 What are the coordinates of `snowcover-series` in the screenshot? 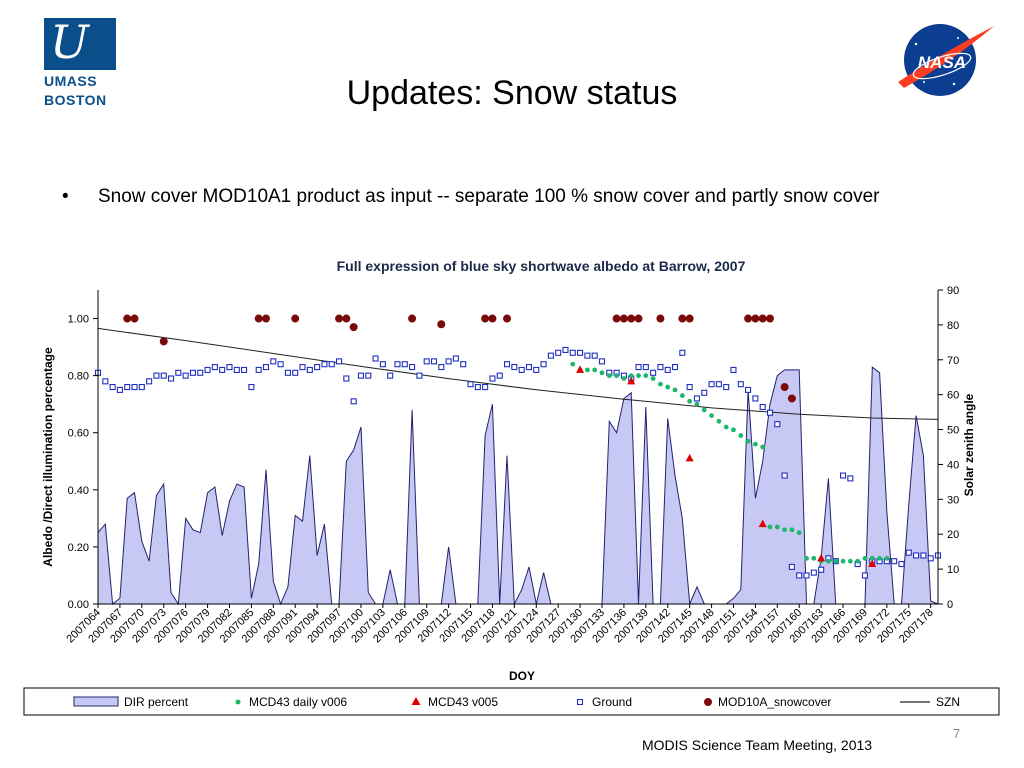 It's located at (459, 358).